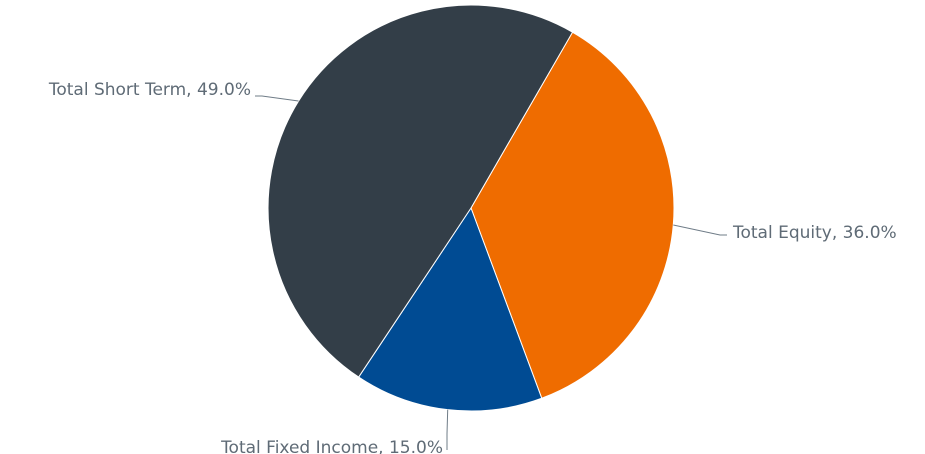 Image resolution: width=925 pixels, height=454 pixels. Describe the element at coordinates (277, 98) in the screenshot. I see `leader-line-total-short-term` at that location.